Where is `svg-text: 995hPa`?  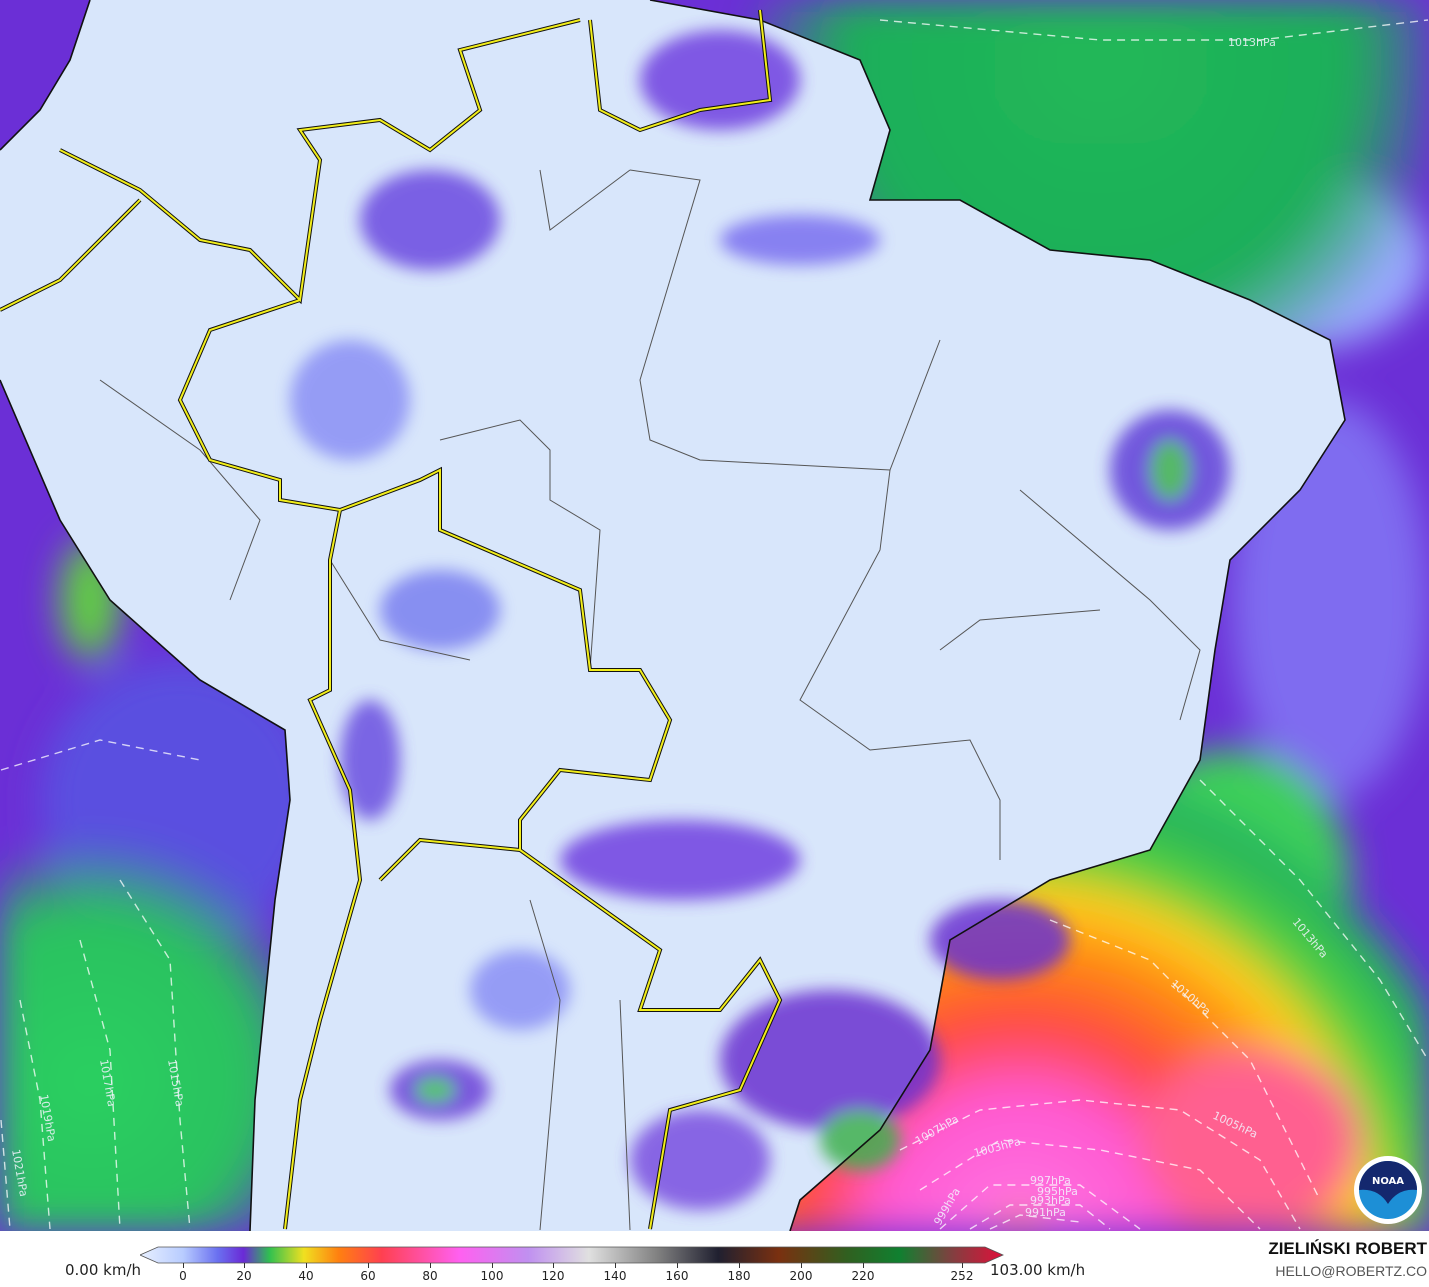 svg-text: 995hPa is located at coordinates (1057, 1191).